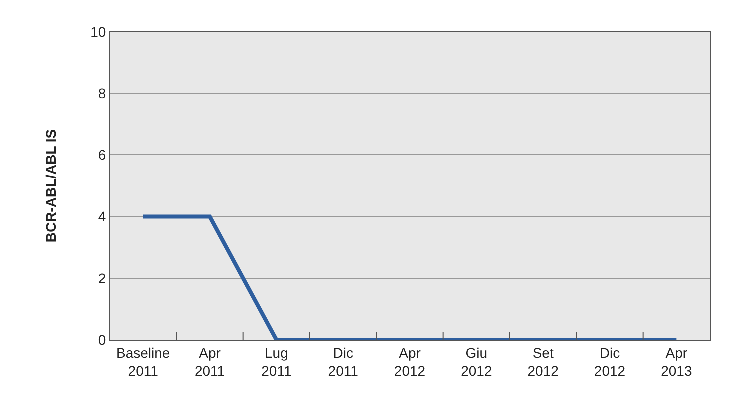 This screenshot has height=418, width=739. What do you see at coordinates (102, 340) in the screenshot?
I see `y-tick-label: 0` at bounding box center [102, 340].